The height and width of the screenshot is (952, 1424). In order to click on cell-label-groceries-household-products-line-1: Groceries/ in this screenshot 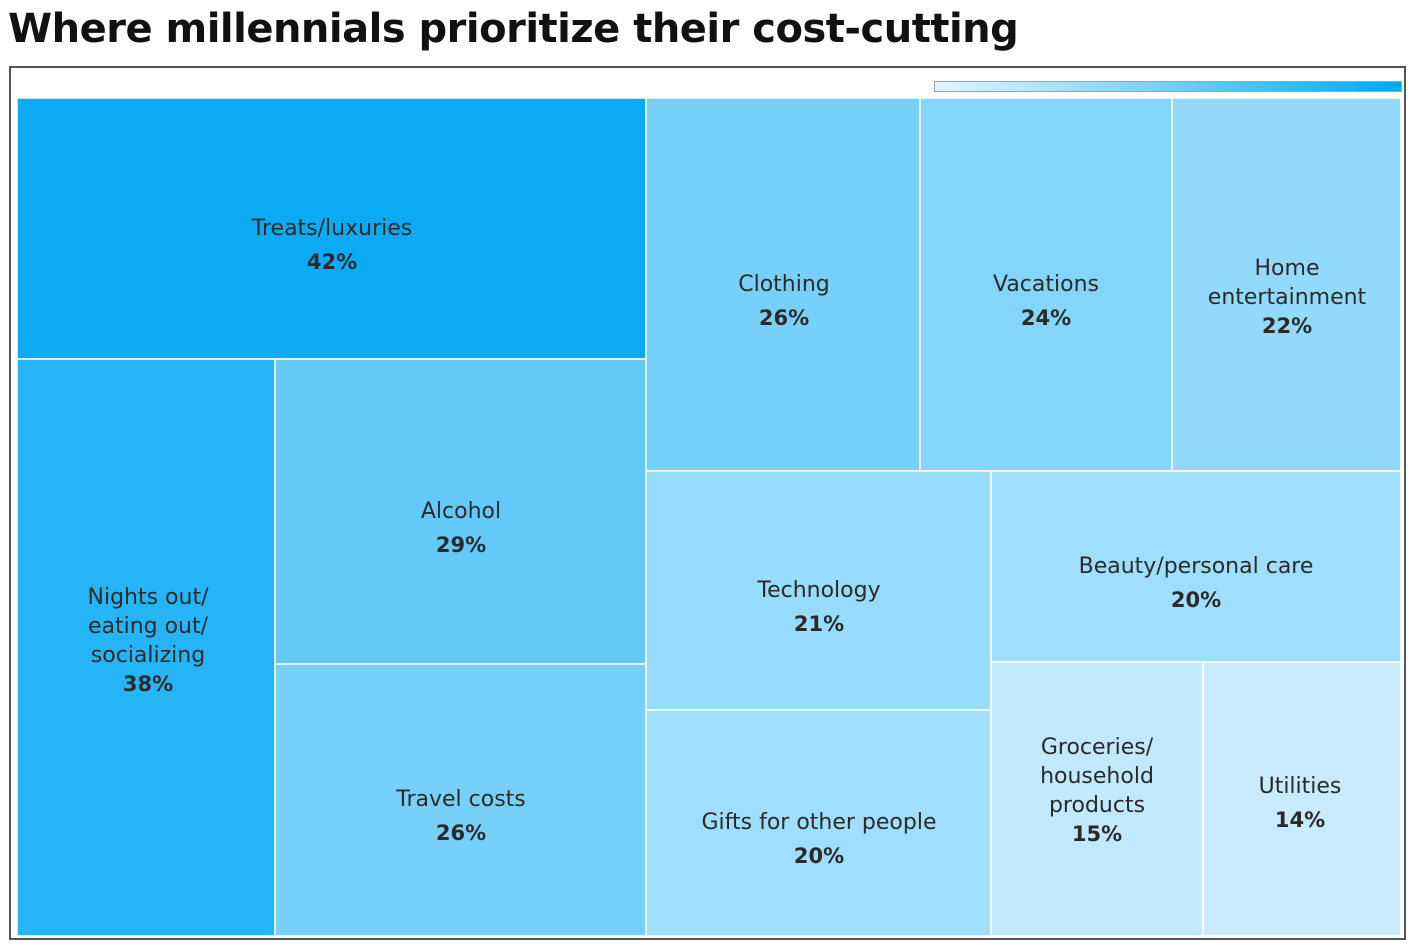, I will do `click(1097, 747)`.